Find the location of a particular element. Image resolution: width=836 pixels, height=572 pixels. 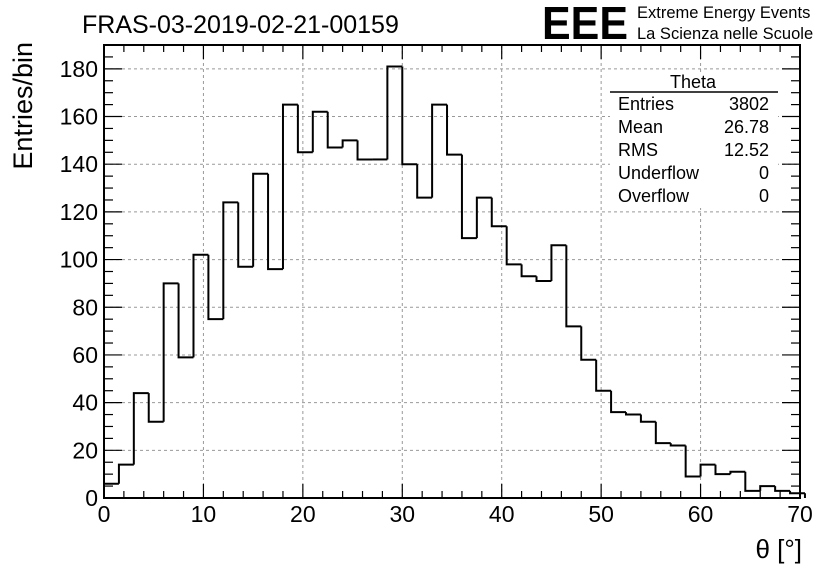

x-tick-label: 30 is located at coordinates (402, 514).